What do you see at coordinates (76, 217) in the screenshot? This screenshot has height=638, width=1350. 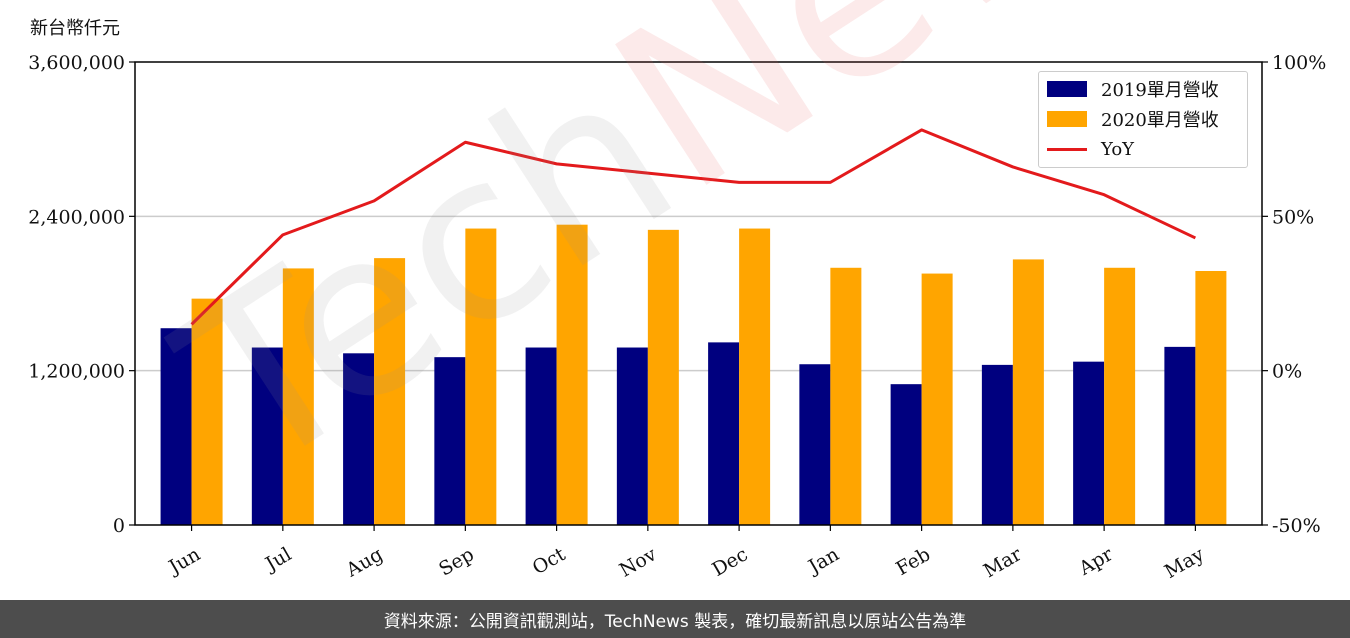 I see `y-tick-label: 2,400,000` at bounding box center [76, 217].